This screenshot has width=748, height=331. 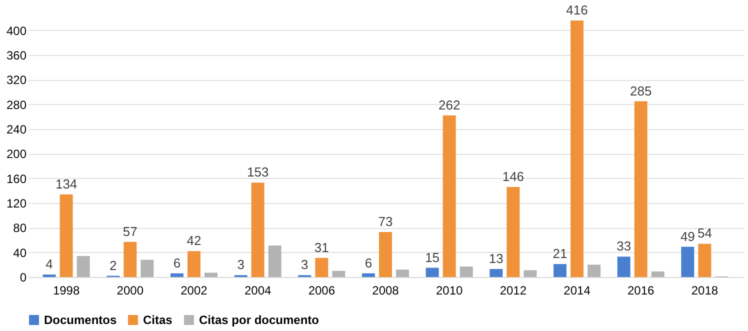 I want to click on data-label: 285, so click(x=641, y=90).